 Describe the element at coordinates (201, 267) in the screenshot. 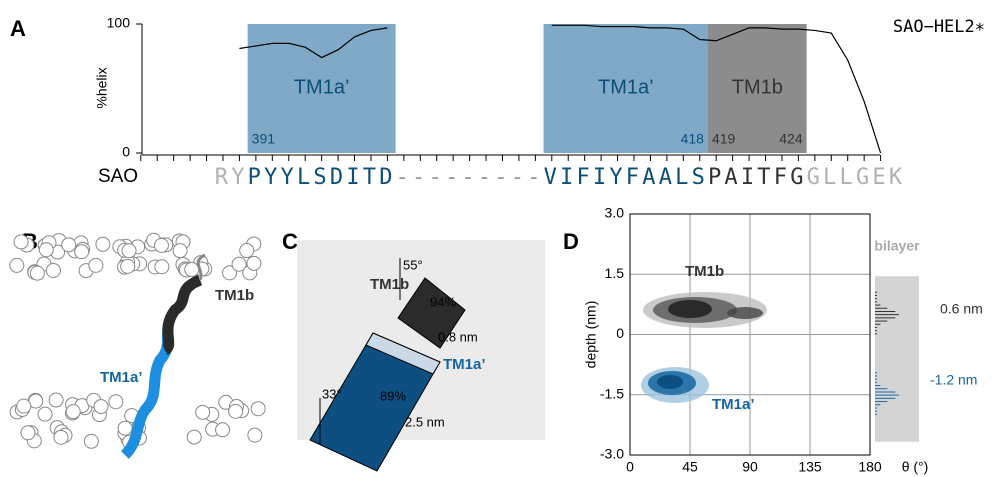

I see `coil` at that location.